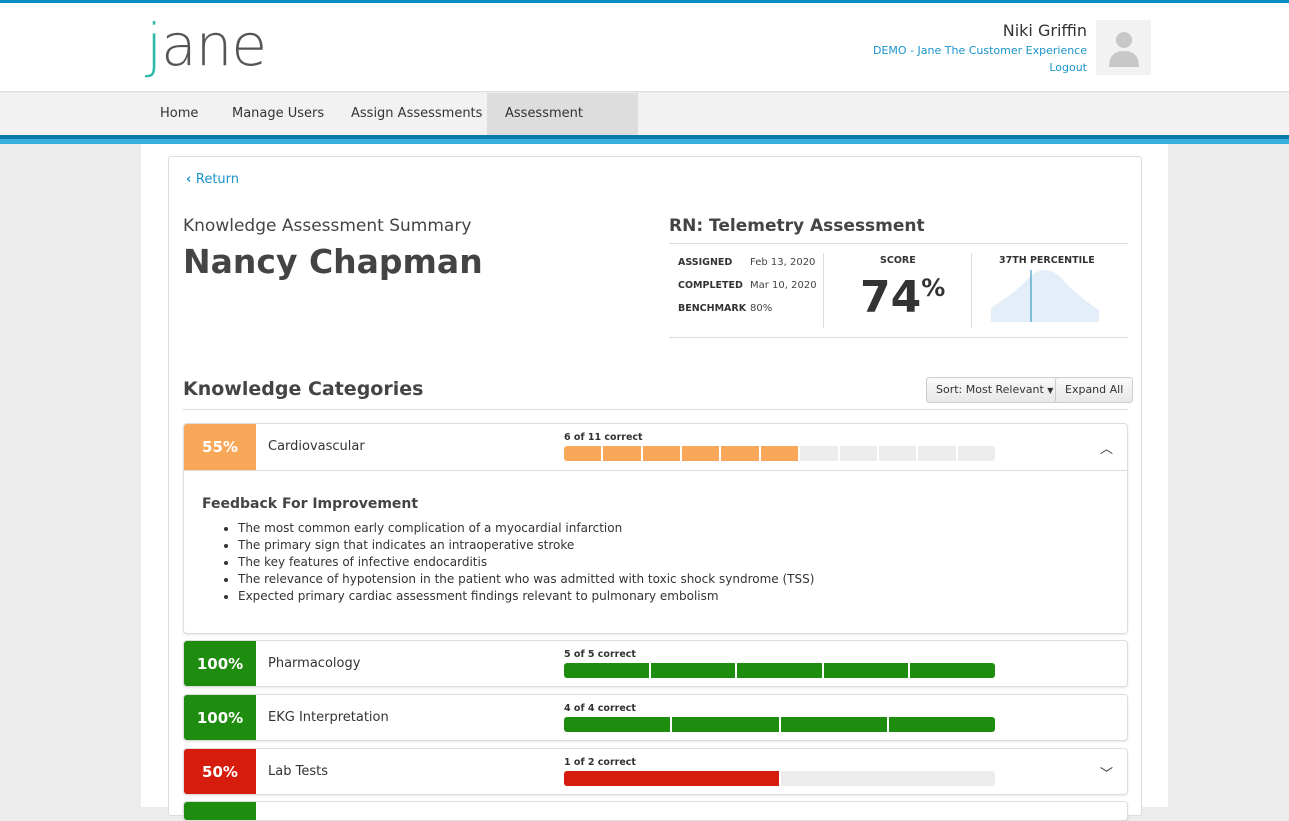 This screenshot has width=1289, height=821. I want to click on percentile-curve, so click(1045, 296).